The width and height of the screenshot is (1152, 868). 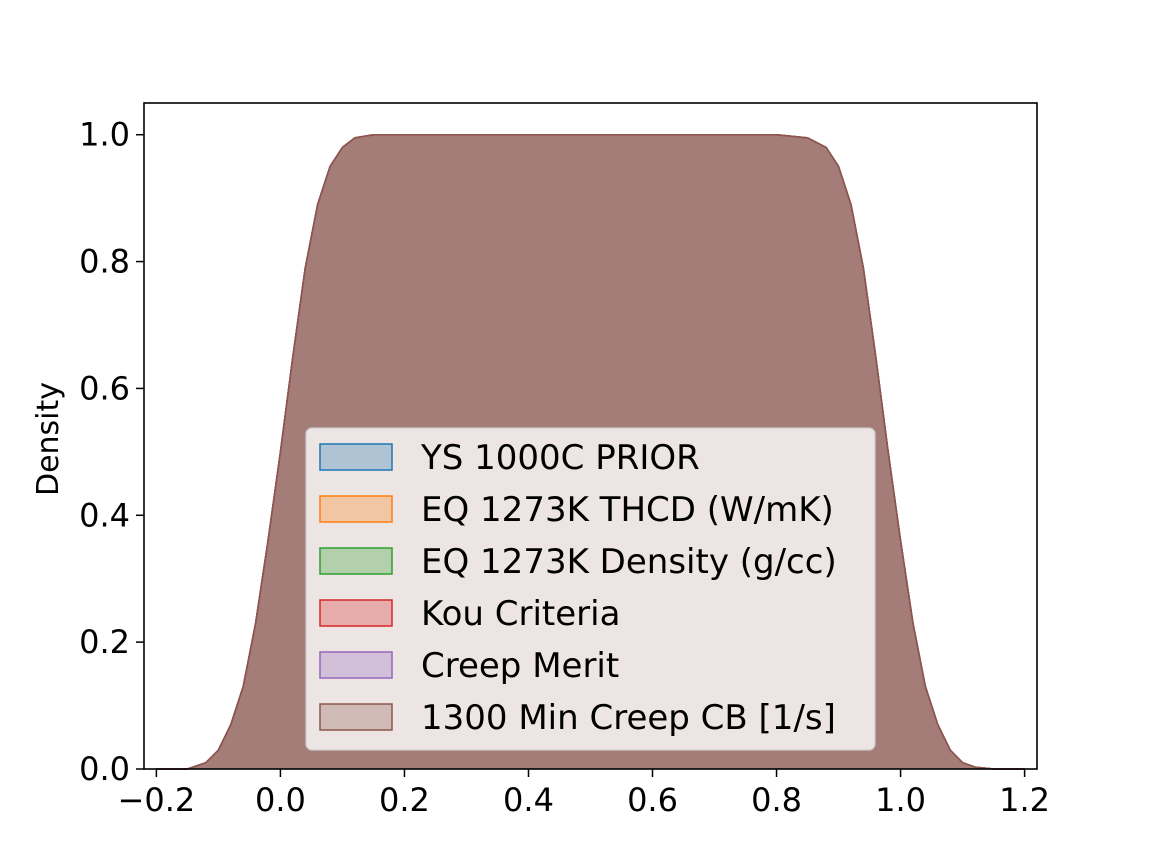 I want to click on x-tick-label: 0.6, so click(x=652, y=800).